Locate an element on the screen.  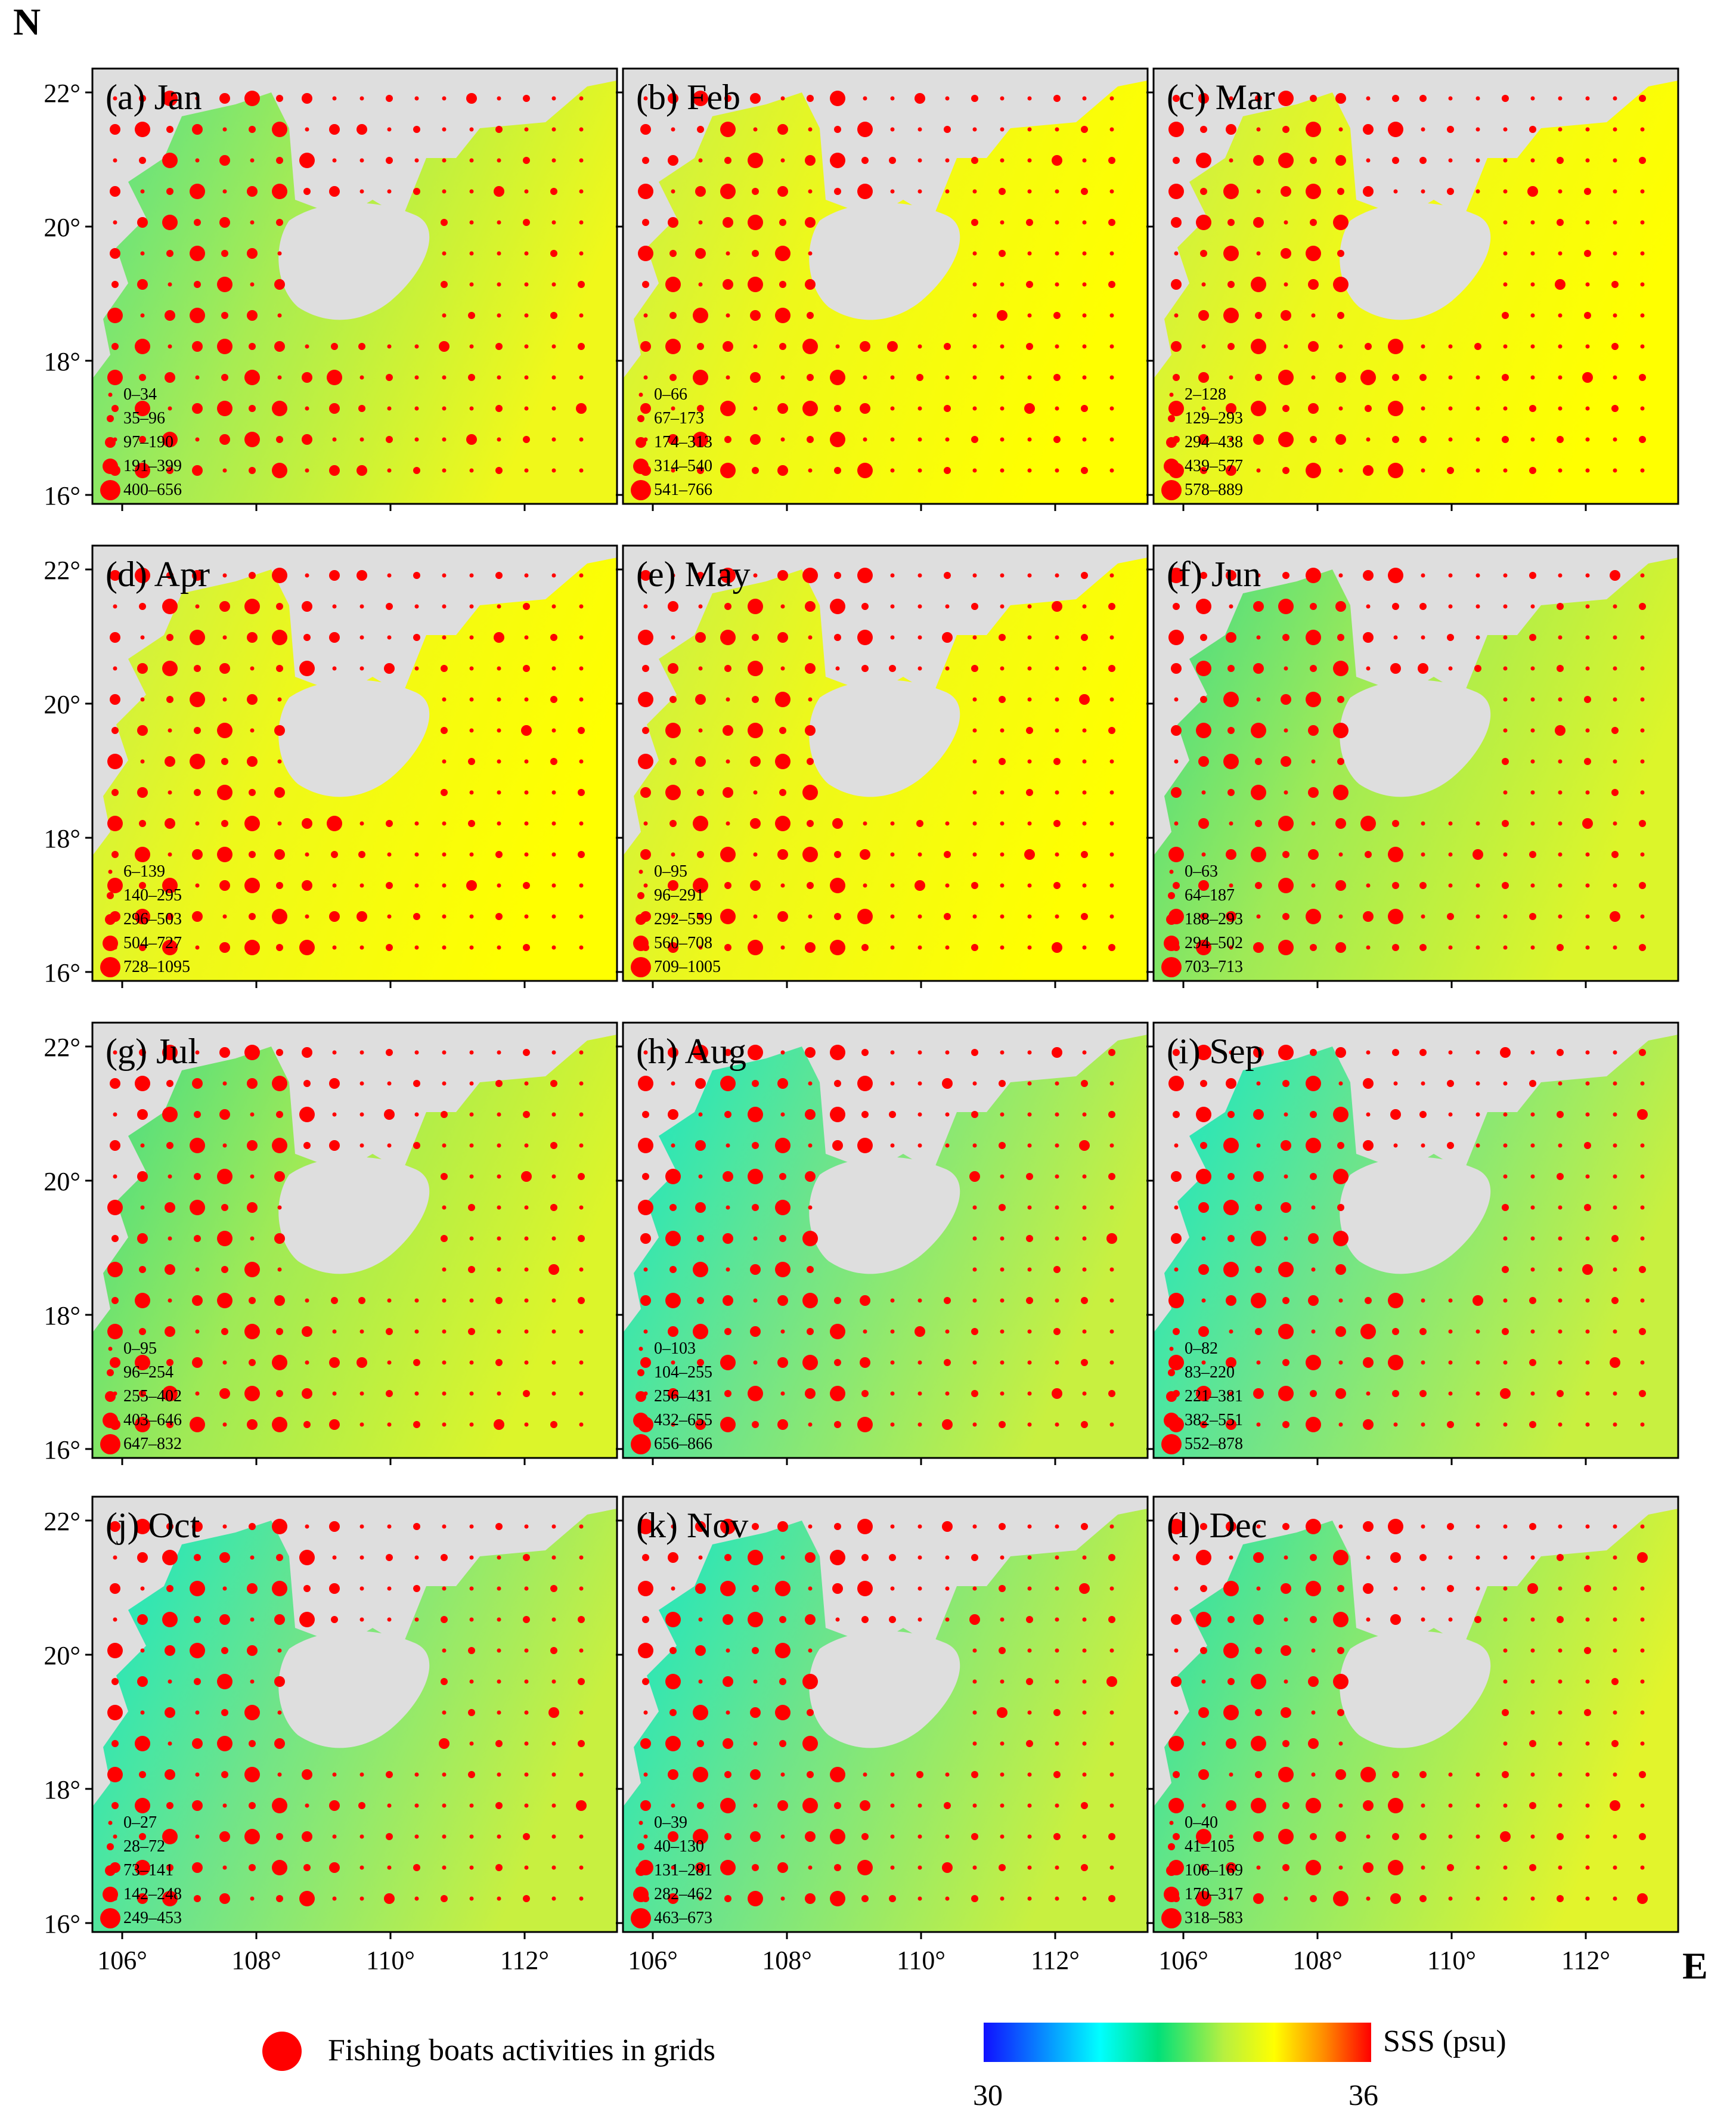
legend-range-label: 647–832 is located at coordinates (152, 1444).